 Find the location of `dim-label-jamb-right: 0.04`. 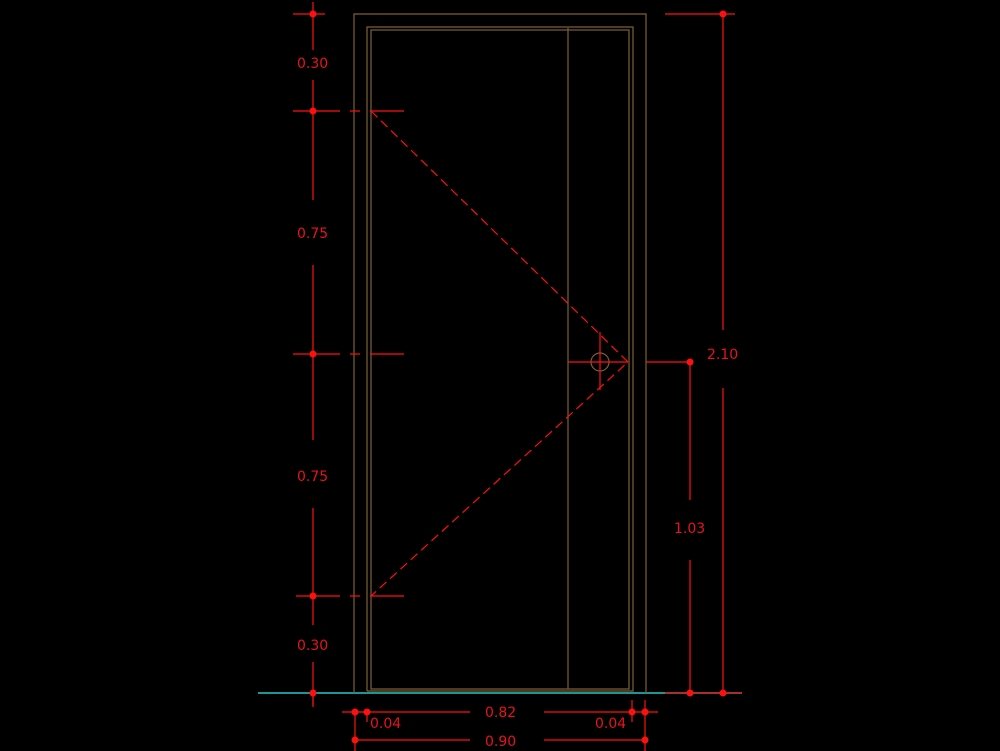

dim-label-jamb-right: 0.04 is located at coordinates (610, 724).